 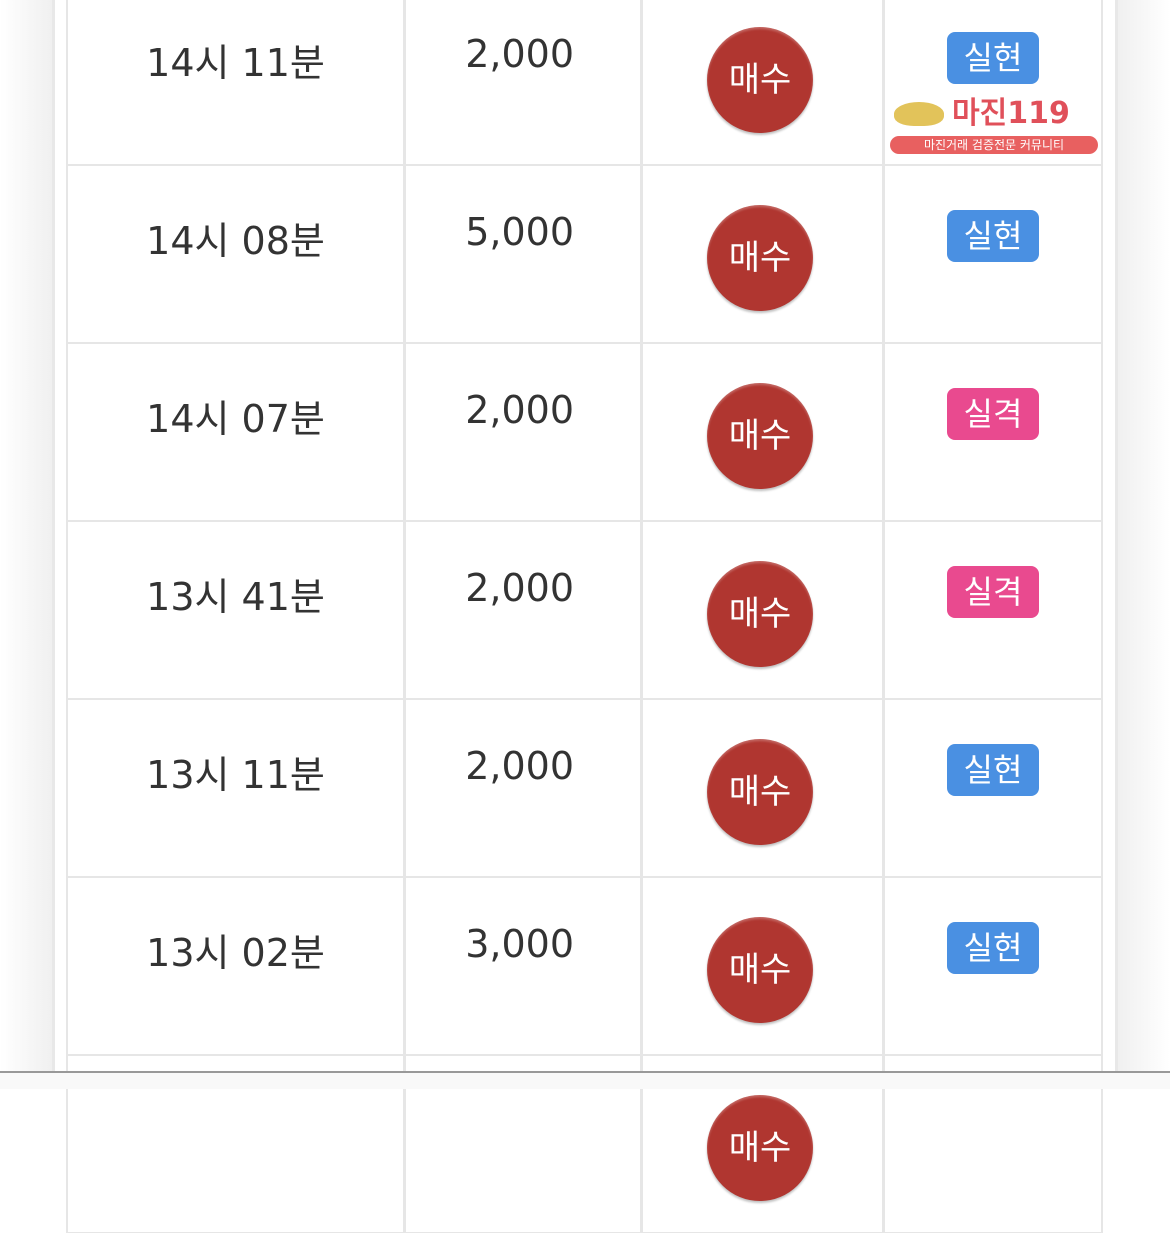 I want to click on trade-amount: 3,000, so click(x=519, y=944).